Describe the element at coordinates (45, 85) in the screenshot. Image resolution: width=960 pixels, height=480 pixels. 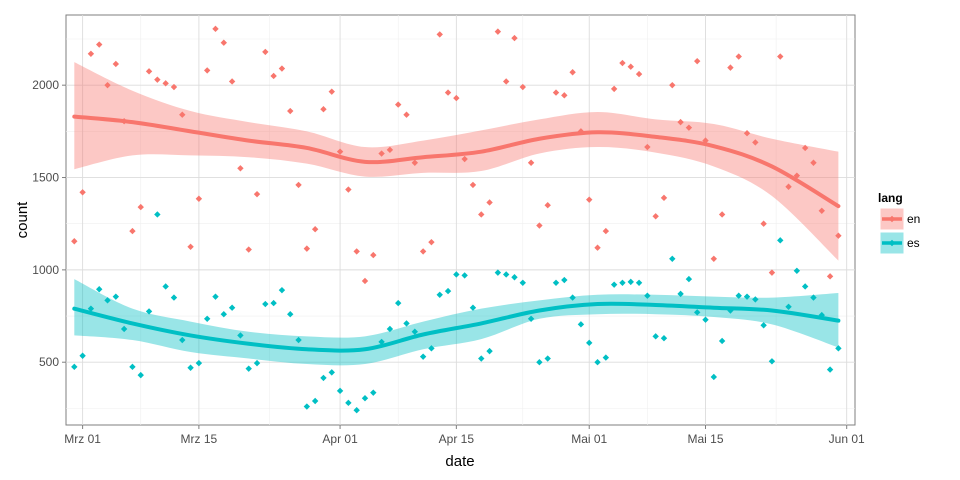
I see `y-tick-label: 2000` at that location.